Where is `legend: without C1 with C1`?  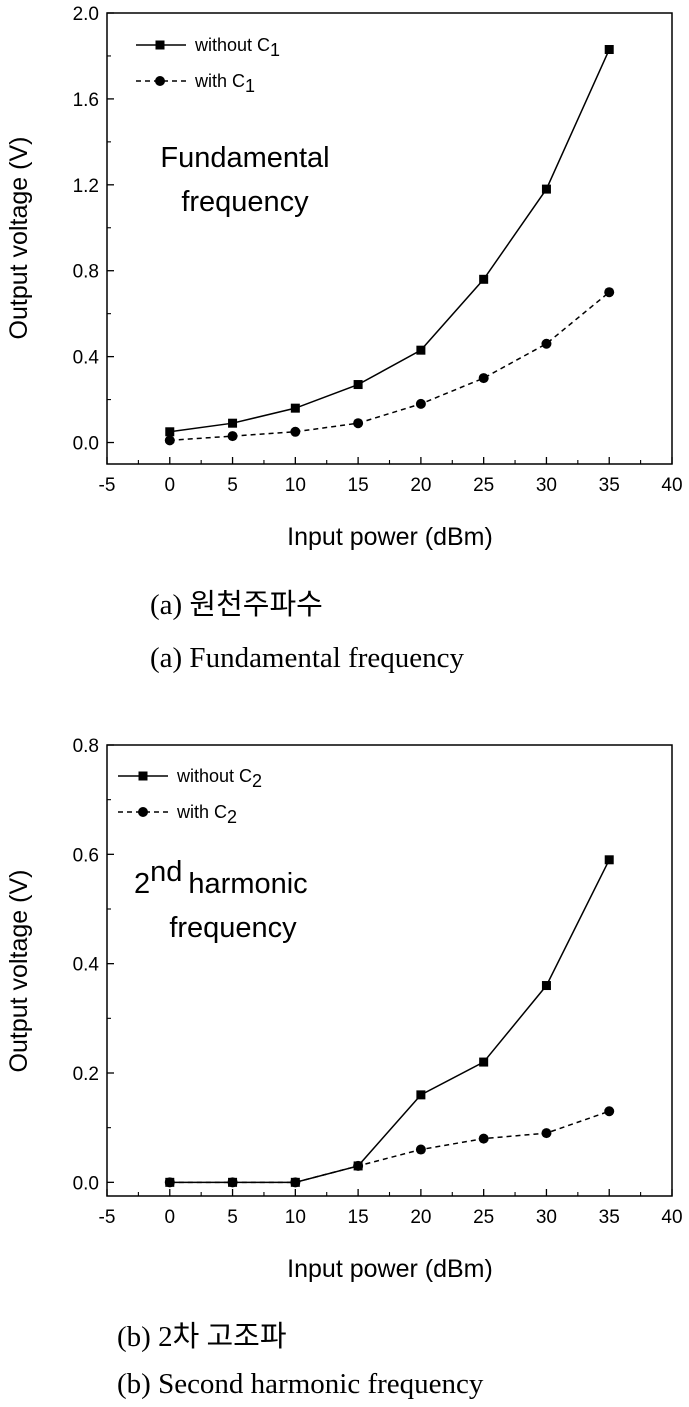 legend: without C1 with C1 is located at coordinates (208, 65).